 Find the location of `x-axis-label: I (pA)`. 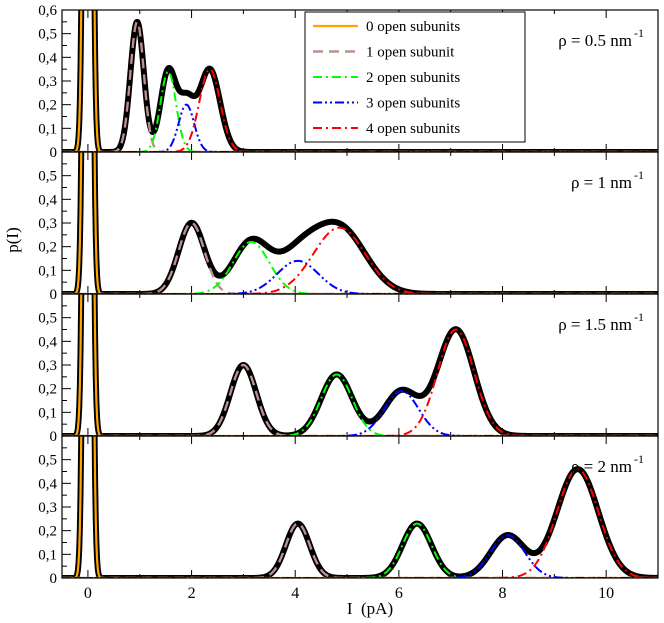

x-axis-label: I (pA) is located at coordinates (370, 608).